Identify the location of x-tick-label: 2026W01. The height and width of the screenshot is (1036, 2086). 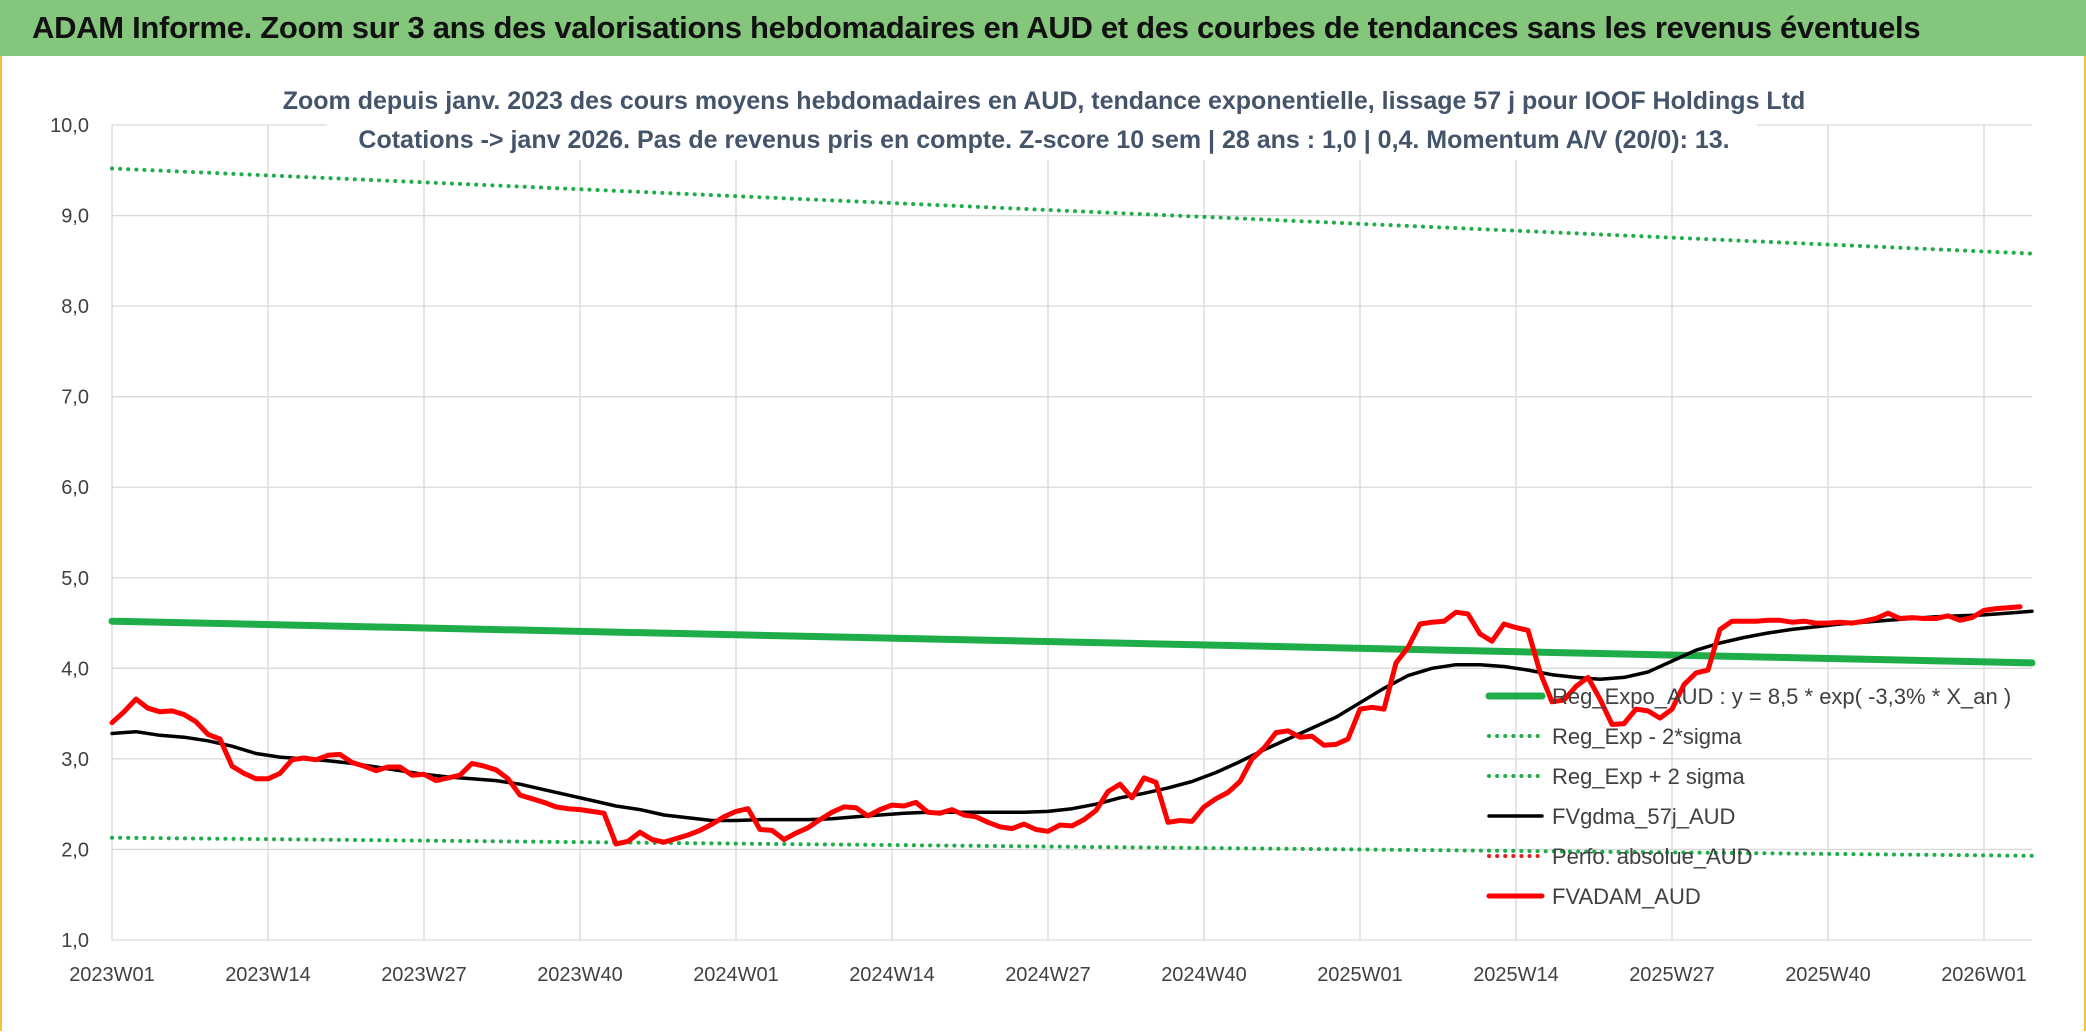
(1984, 975).